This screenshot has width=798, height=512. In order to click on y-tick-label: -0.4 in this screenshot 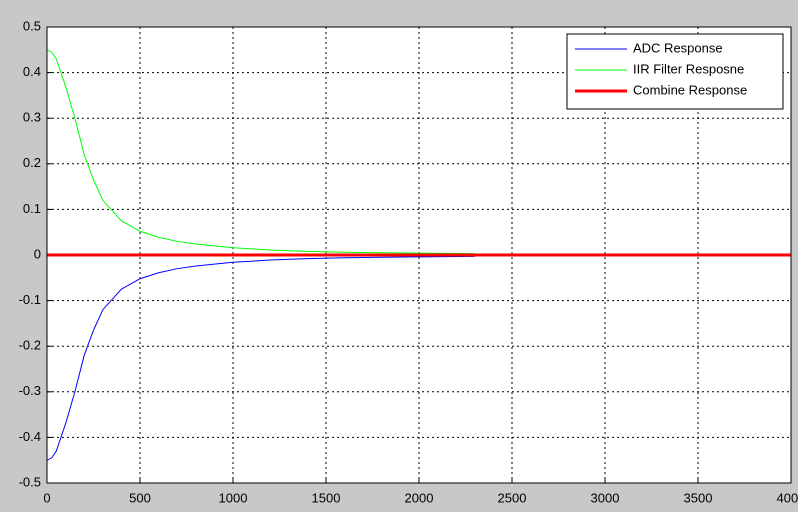, I will do `click(30, 436)`.